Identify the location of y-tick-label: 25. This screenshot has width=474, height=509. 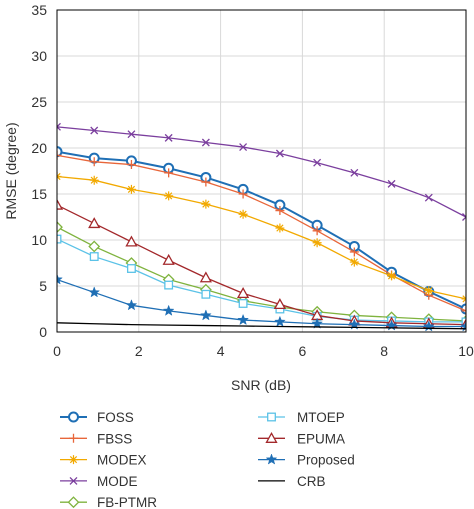
(39, 102).